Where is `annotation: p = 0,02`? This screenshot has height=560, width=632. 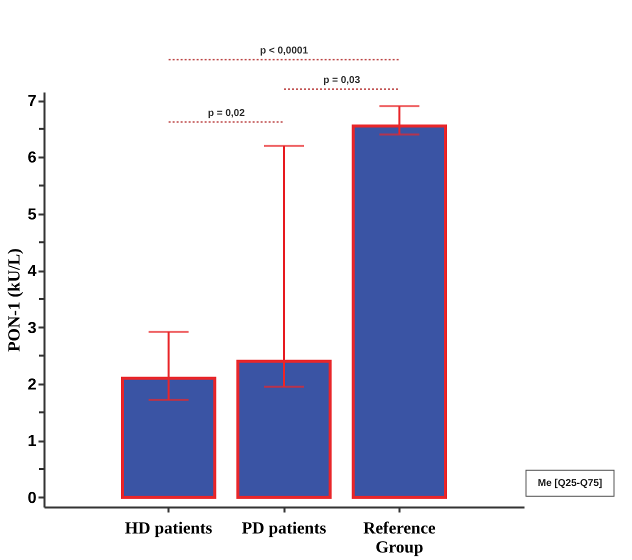 annotation: p = 0,02 is located at coordinates (227, 114).